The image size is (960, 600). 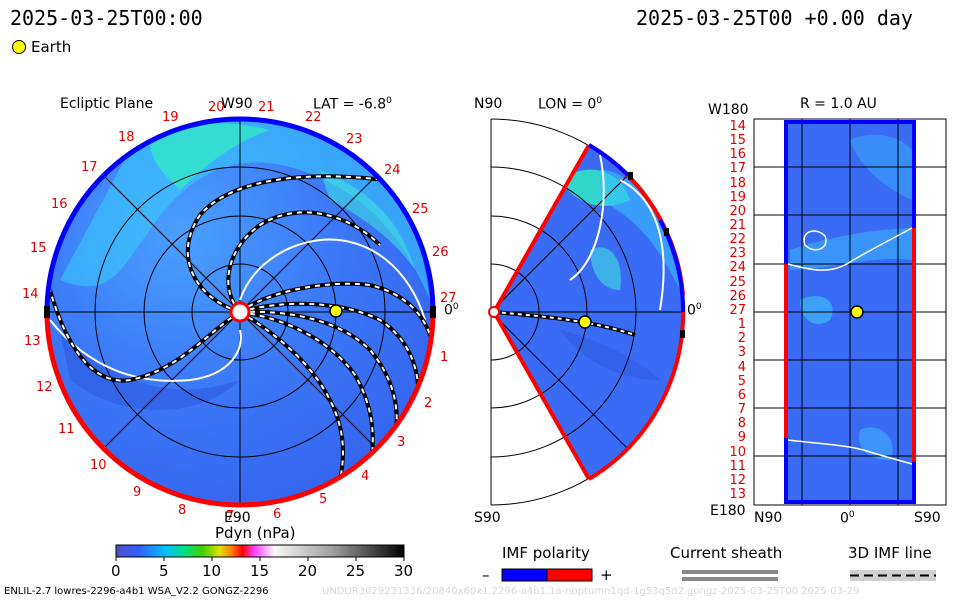 What do you see at coordinates (742, 367) in the screenshot?
I see `row-label: 4` at bounding box center [742, 367].